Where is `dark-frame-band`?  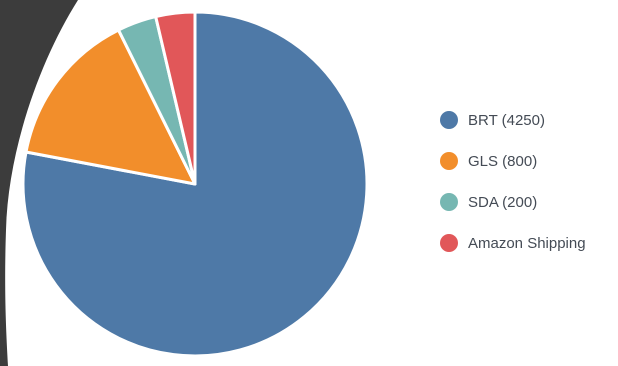
dark-frame-band is located at coordinates (39, 183).